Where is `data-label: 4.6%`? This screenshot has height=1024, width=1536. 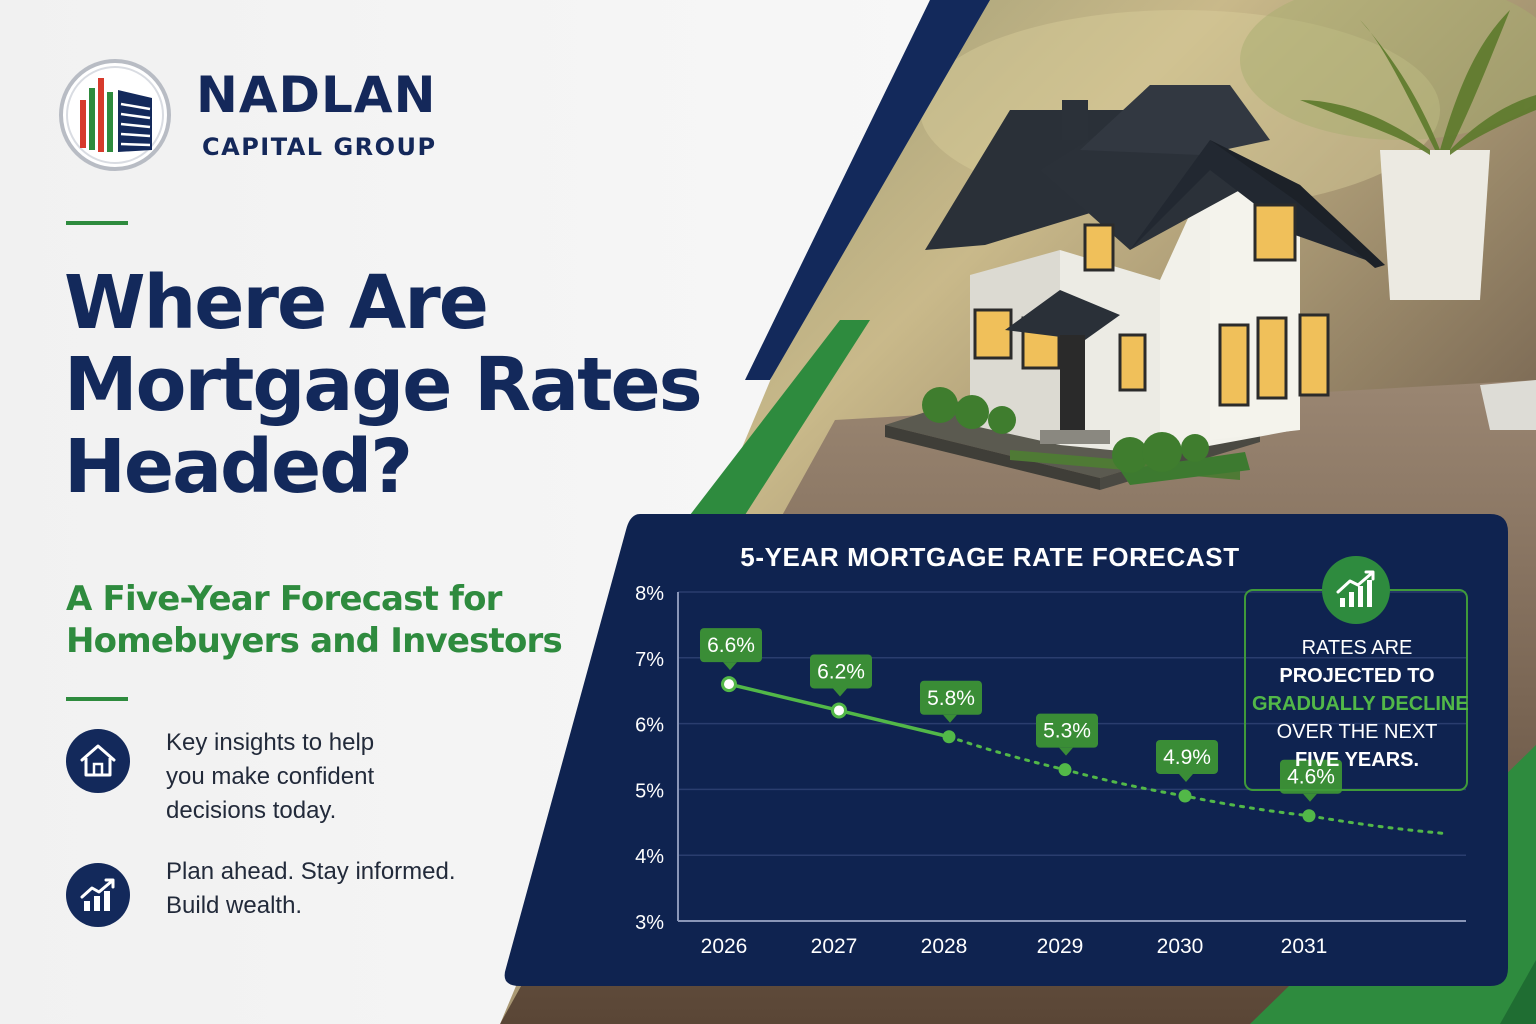 data-label: 4.6% is located at coordinates (1311, 780).